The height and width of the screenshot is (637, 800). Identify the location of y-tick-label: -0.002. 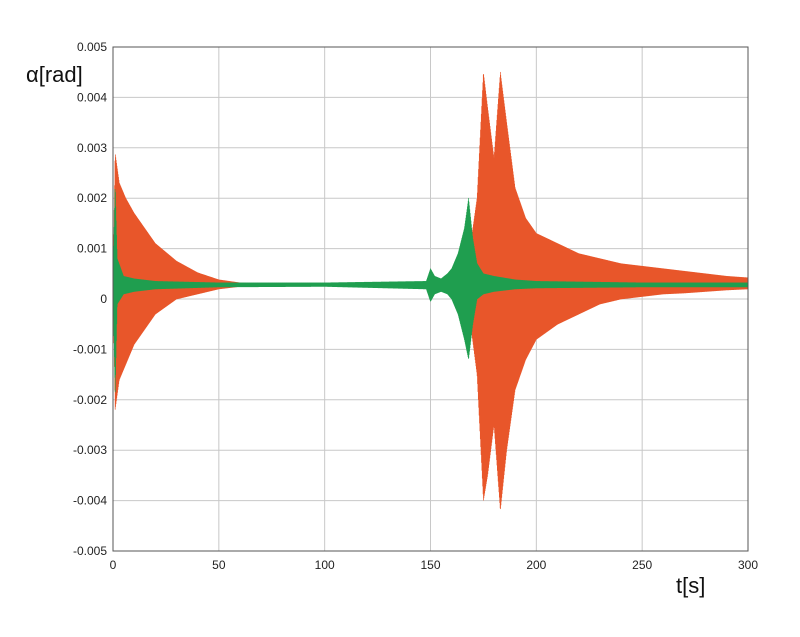
(90, 400).